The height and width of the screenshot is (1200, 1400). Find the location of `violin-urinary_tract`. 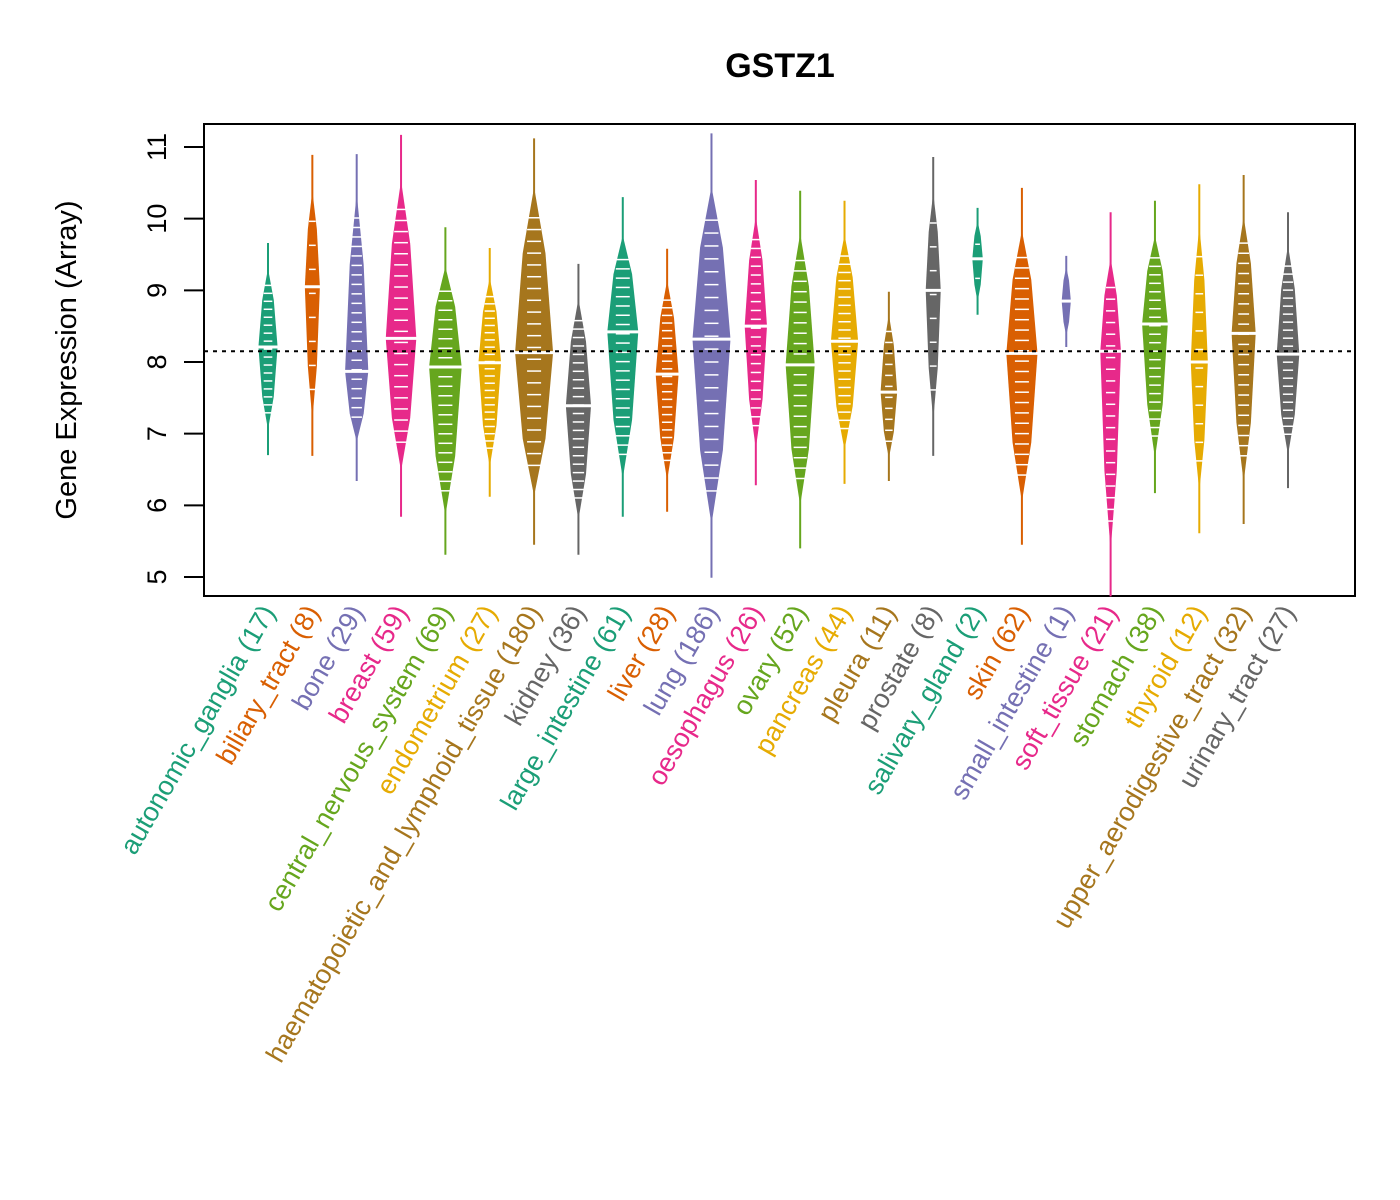

violin-urinary_tract is located at coordinates (1288, 350).